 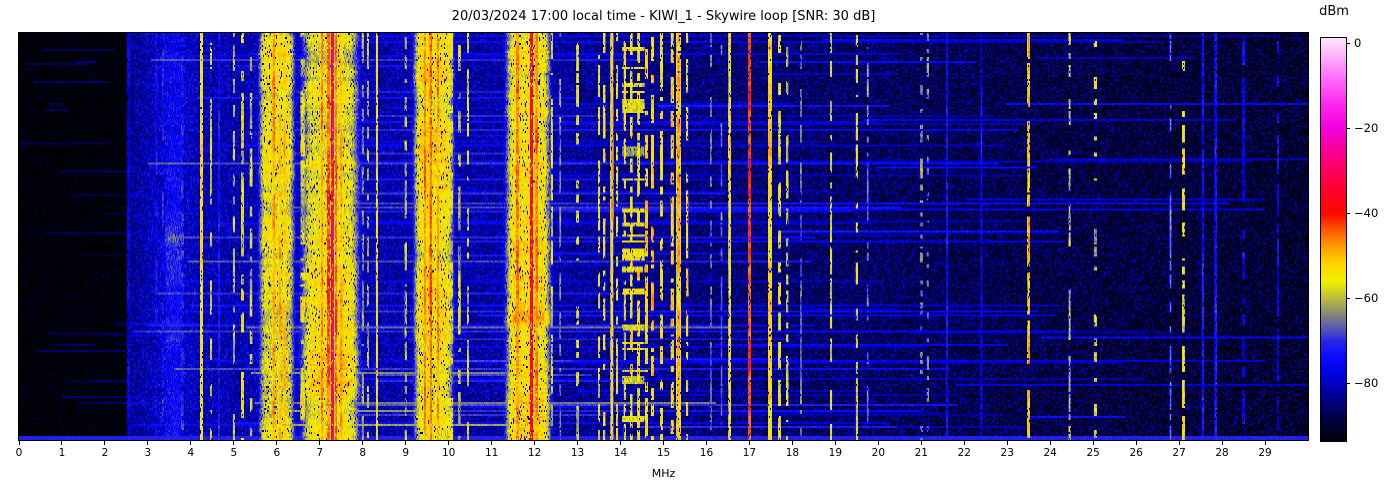 What do you see at coordinates (277, 453) in the screenshot?
I see `x-tick-label: 6` at bounding box center [277, 453].